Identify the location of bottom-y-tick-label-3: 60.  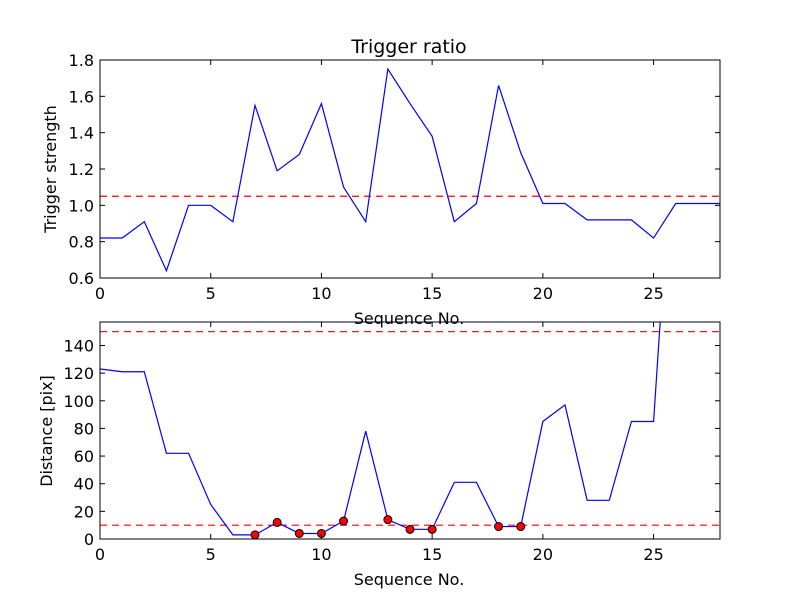
(84, 456).